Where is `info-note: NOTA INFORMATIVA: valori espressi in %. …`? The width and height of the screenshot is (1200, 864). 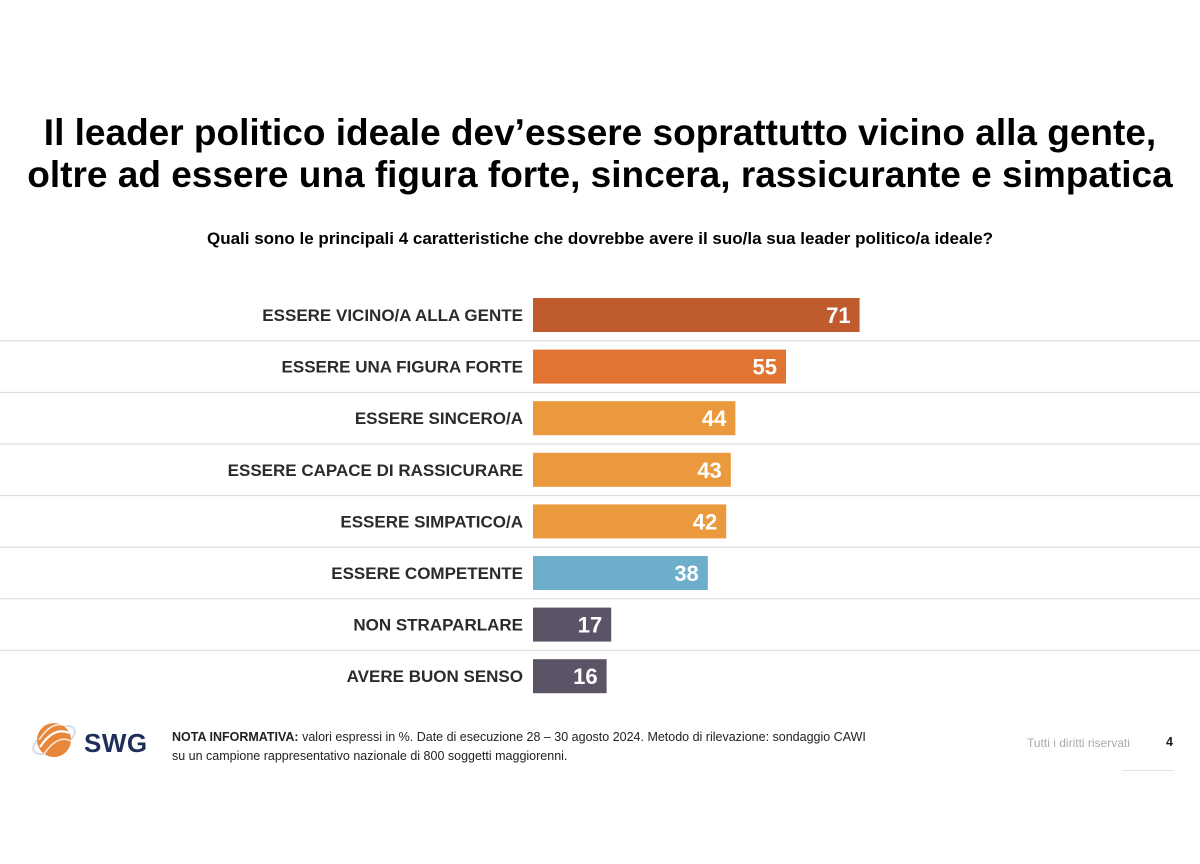 info-note: NOTA INFORMATIVA: valori espressi in %. … is located at coordinates (522, 747).